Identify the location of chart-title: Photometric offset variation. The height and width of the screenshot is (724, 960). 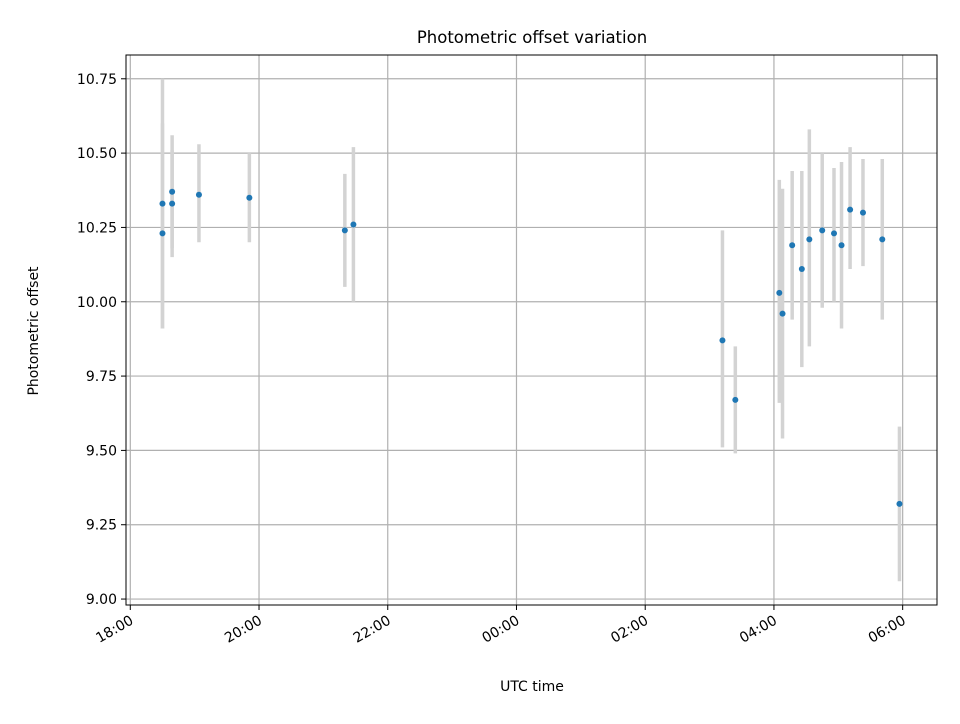
(532, 37).